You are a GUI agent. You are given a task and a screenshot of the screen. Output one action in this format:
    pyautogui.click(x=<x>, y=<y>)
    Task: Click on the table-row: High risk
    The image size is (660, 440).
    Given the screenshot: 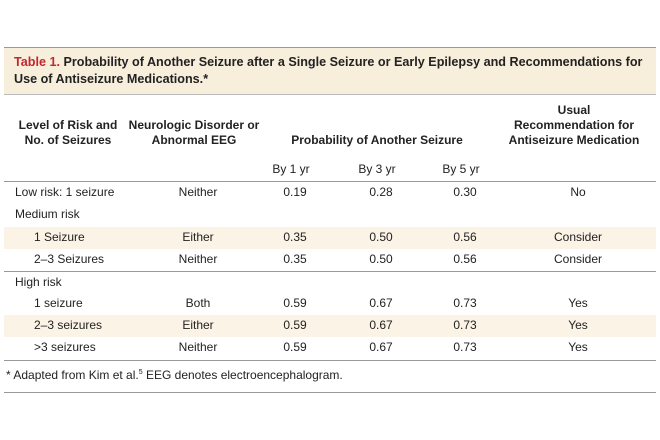 What is the action you would take?
    pyautogui.click(x=330, y=283)
    